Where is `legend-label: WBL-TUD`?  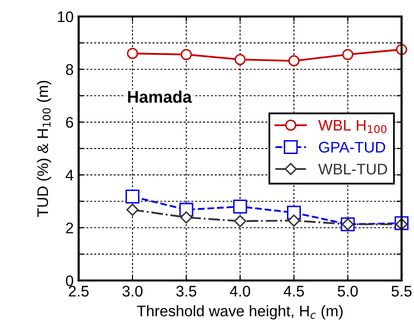
legend-label: WBL-TUD is located at coordinates (353, 169).